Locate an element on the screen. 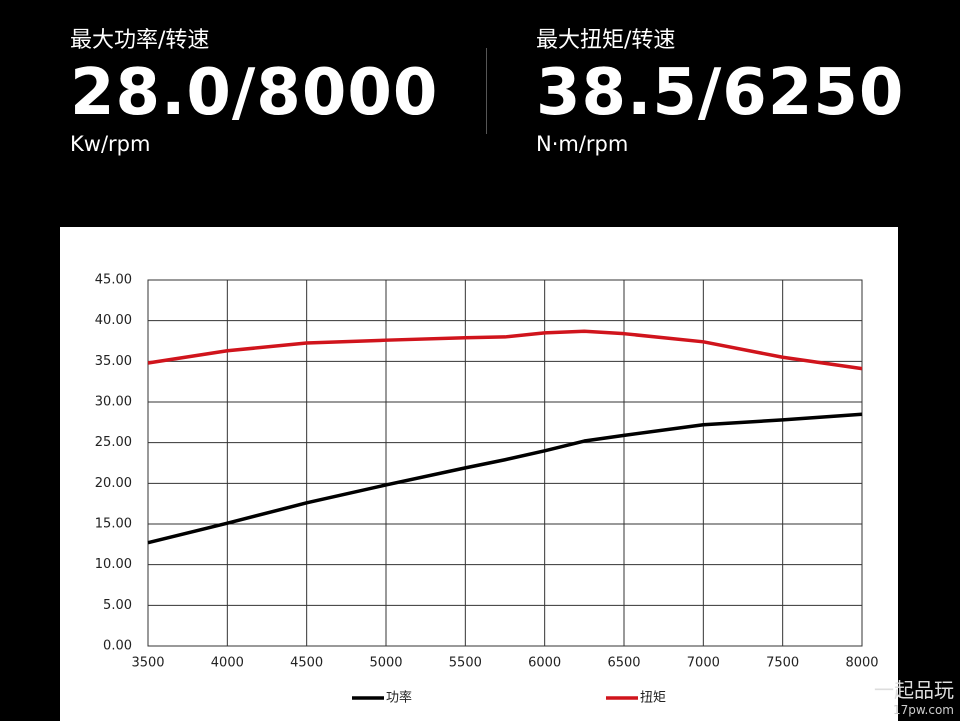 The image size is (960, 721). watermark: 一起品玩 17pw.com is located at coordinates (914, 695).